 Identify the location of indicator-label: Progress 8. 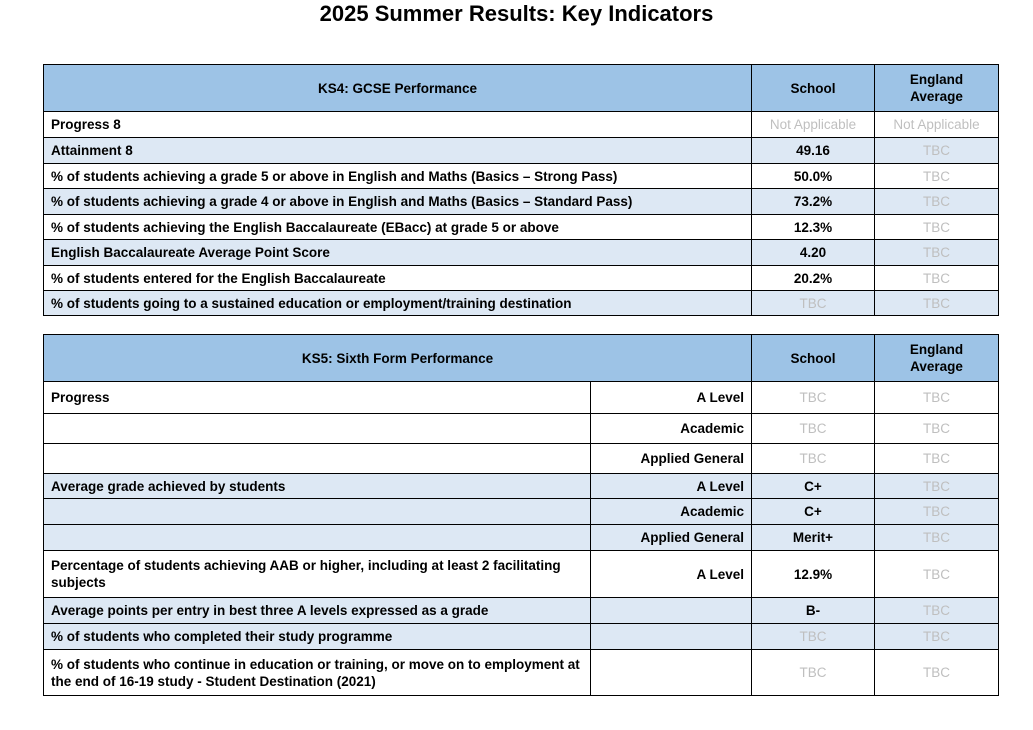
(397, 124).